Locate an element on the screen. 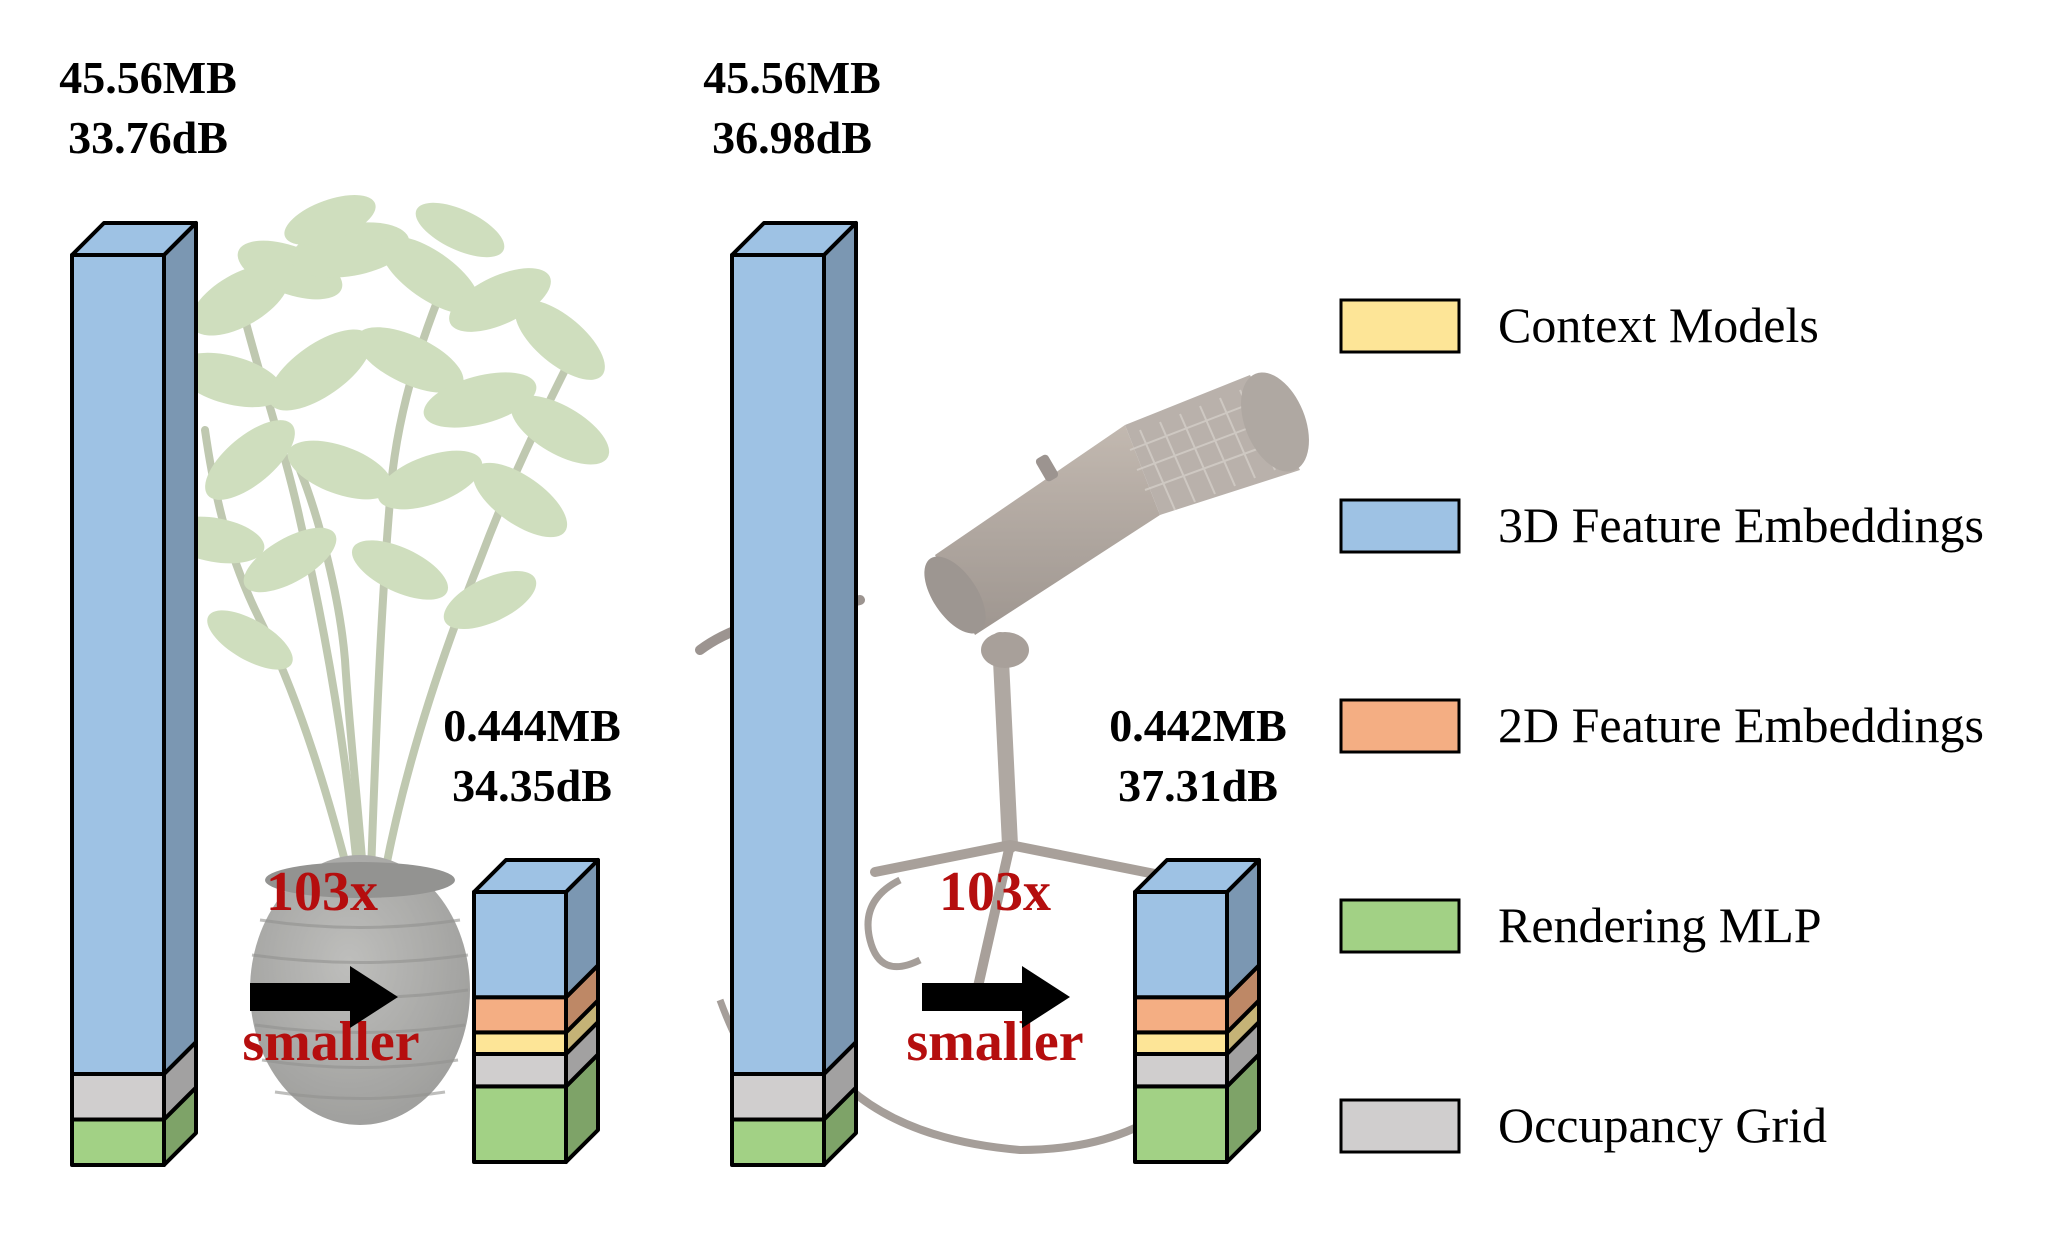 This screenshot has height=1246, width=2067. legend-label: 2D Feature Embeddings is located at coordinates (1741, 725).